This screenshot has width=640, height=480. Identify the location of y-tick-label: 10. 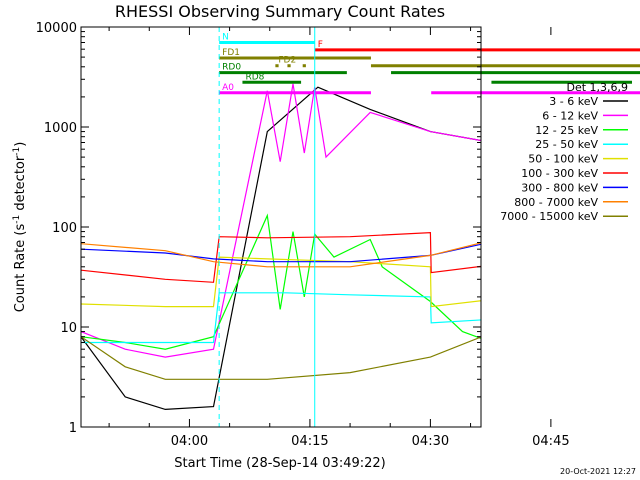
(68, 328).